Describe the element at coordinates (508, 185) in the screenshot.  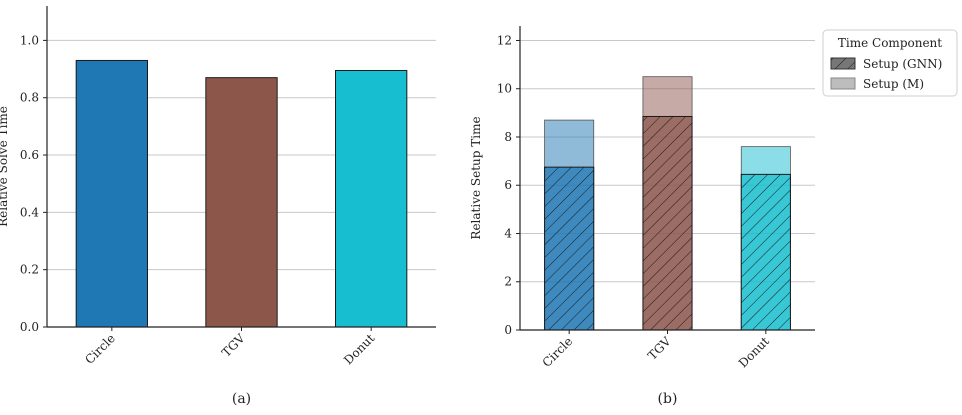
I see `y-tick-label: 6` at that location.